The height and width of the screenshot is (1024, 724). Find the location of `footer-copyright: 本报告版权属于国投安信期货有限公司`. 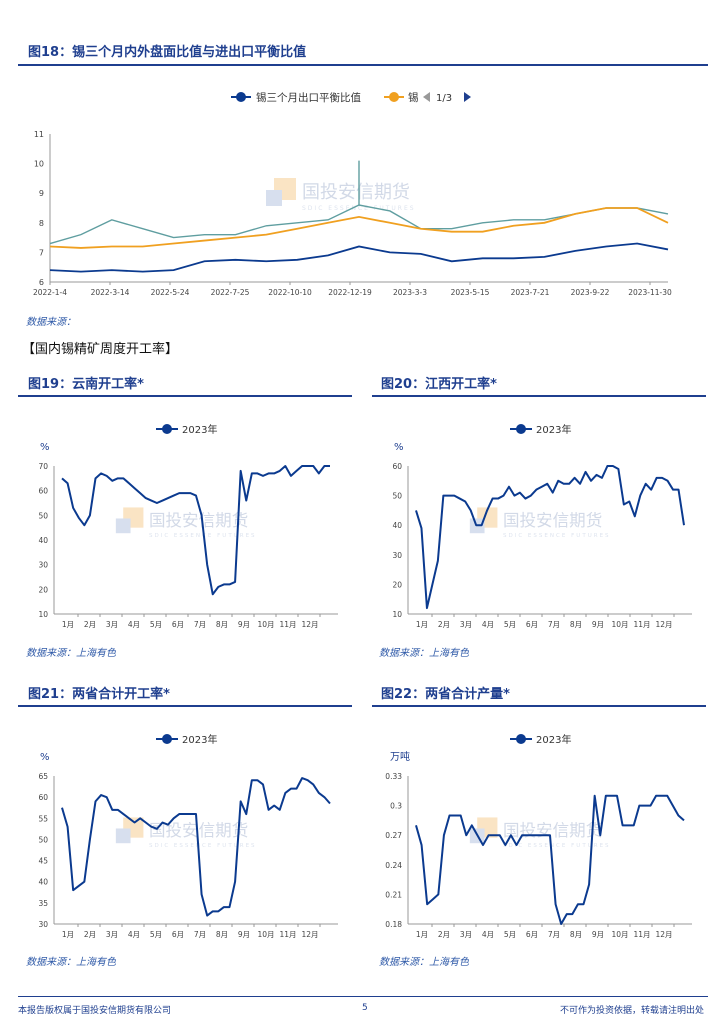

footer-copyright: 本报告版权属于国投安信期货有限公司 is located at coordinates (95, 1011).